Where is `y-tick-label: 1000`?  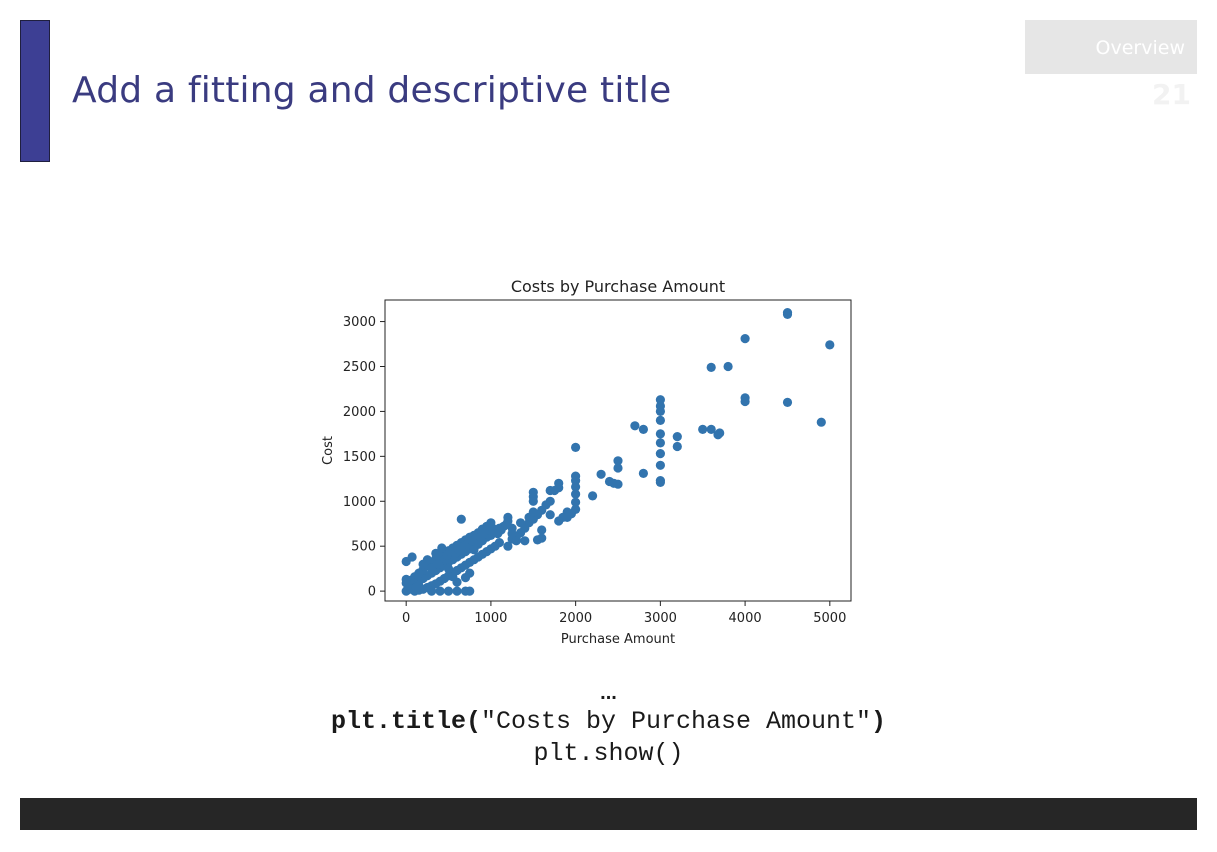
y-tick-label: 1000 is located at coordinates (359, 502).